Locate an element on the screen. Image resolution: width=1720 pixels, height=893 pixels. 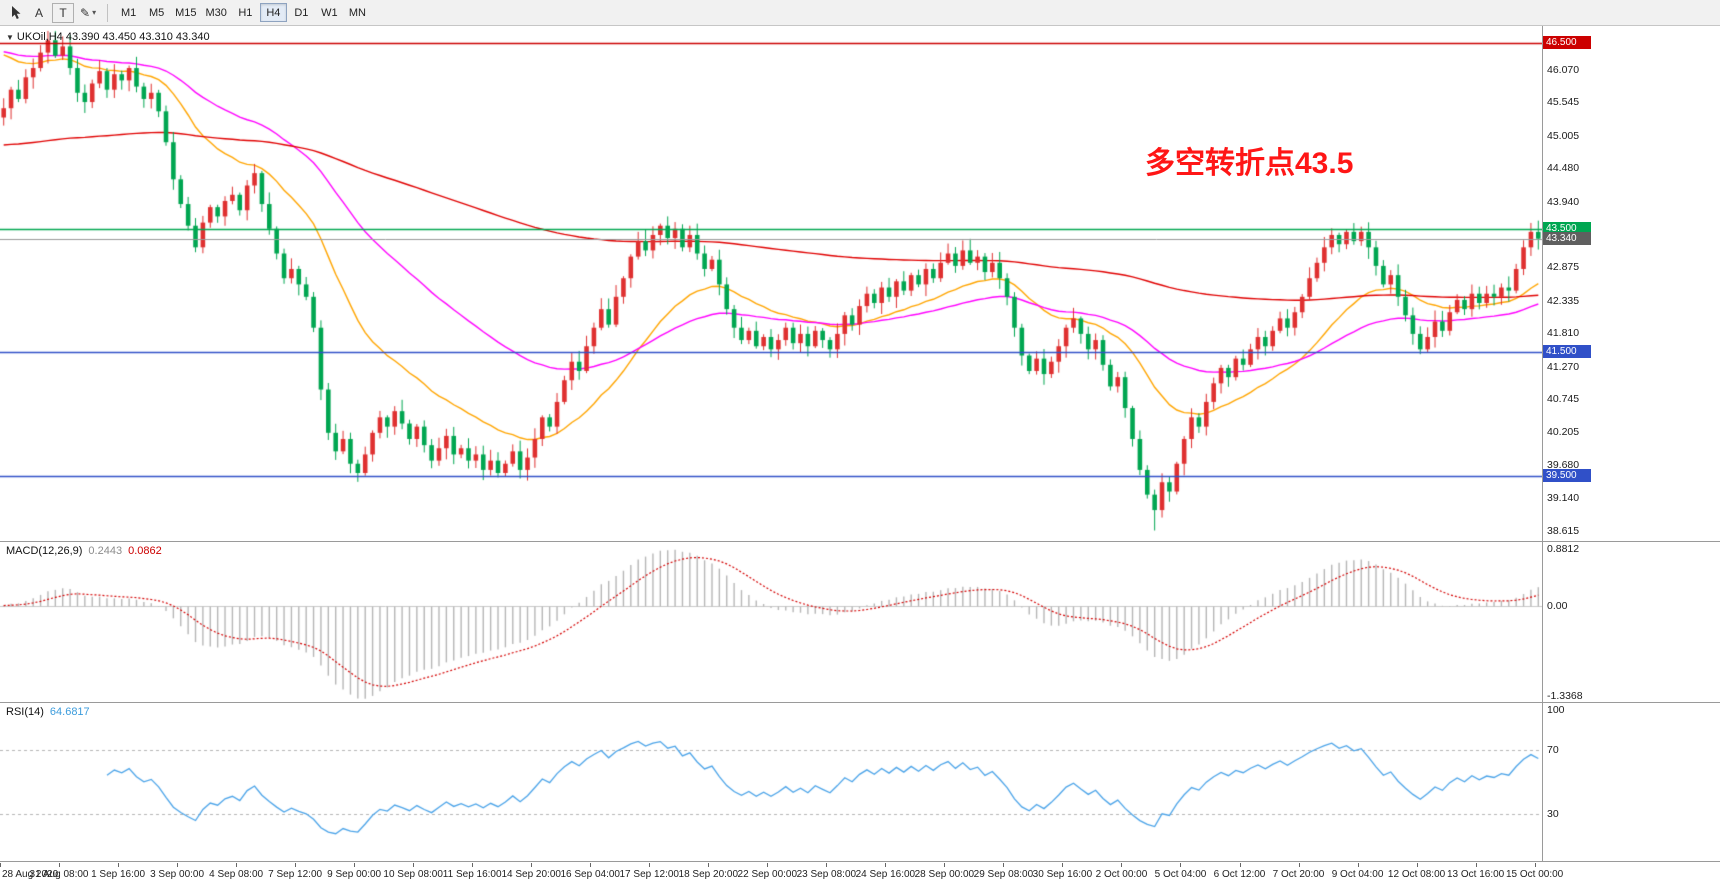
price-axis-tick: 39.680 is located at coordinates (1563, 465).